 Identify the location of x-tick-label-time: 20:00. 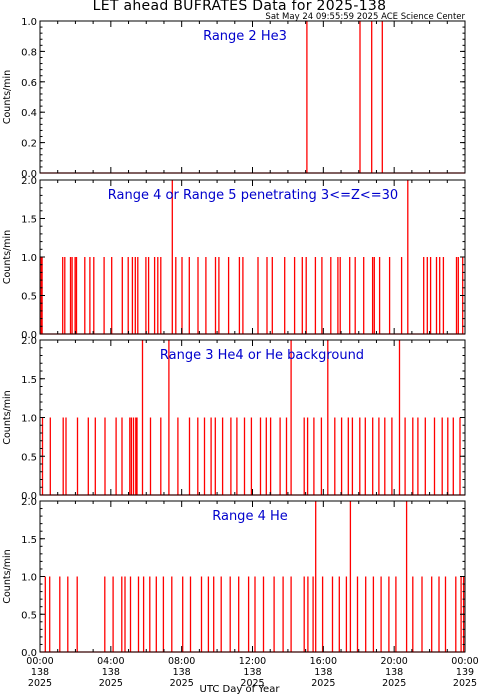
(393, 661).